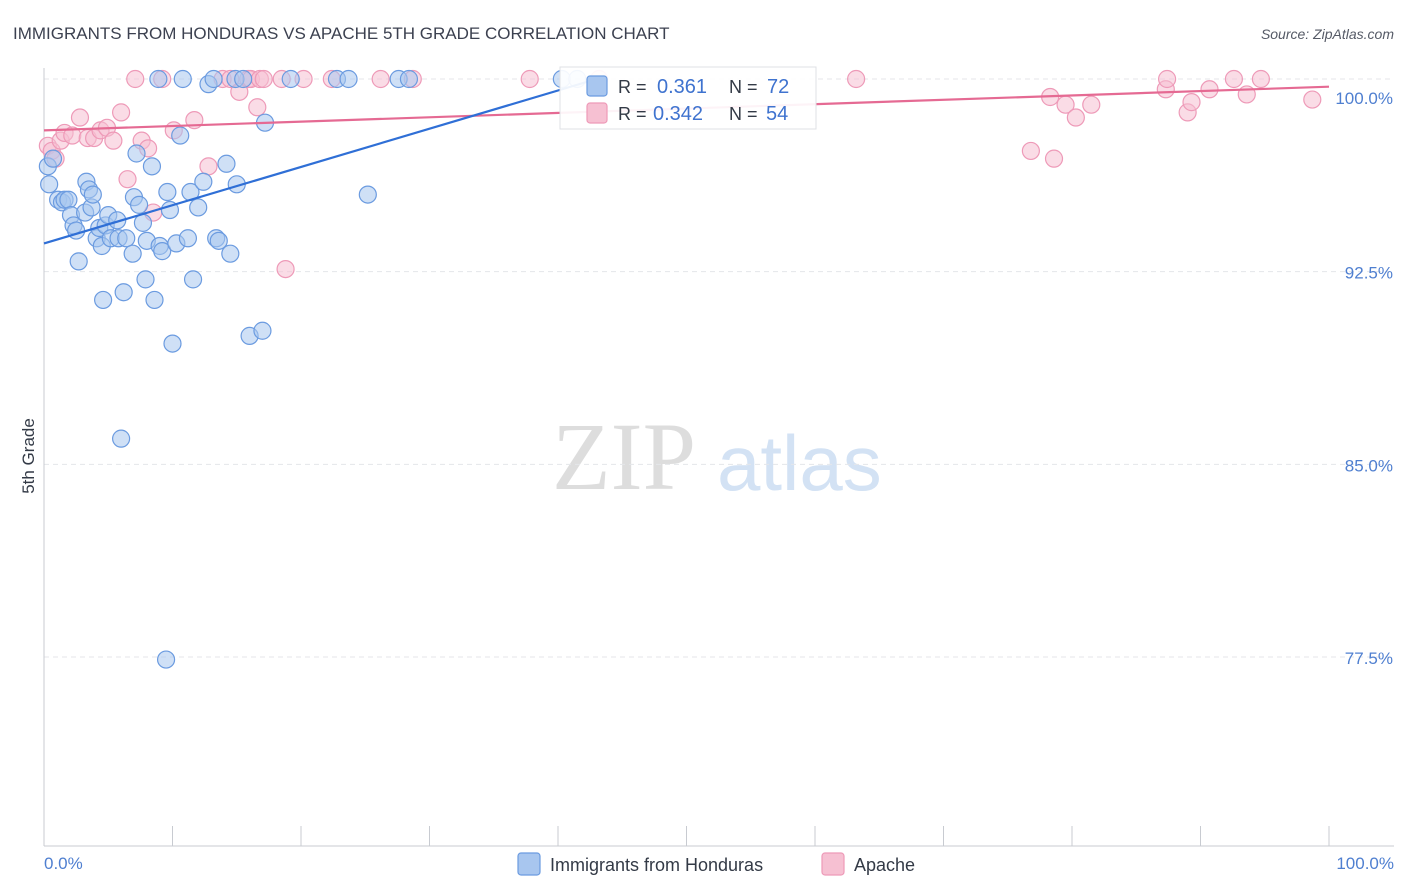  Describe the element at coordinates (1327, 34) in the screenshot. I see `source-label: Source: ZipAtlas.com` at that location.